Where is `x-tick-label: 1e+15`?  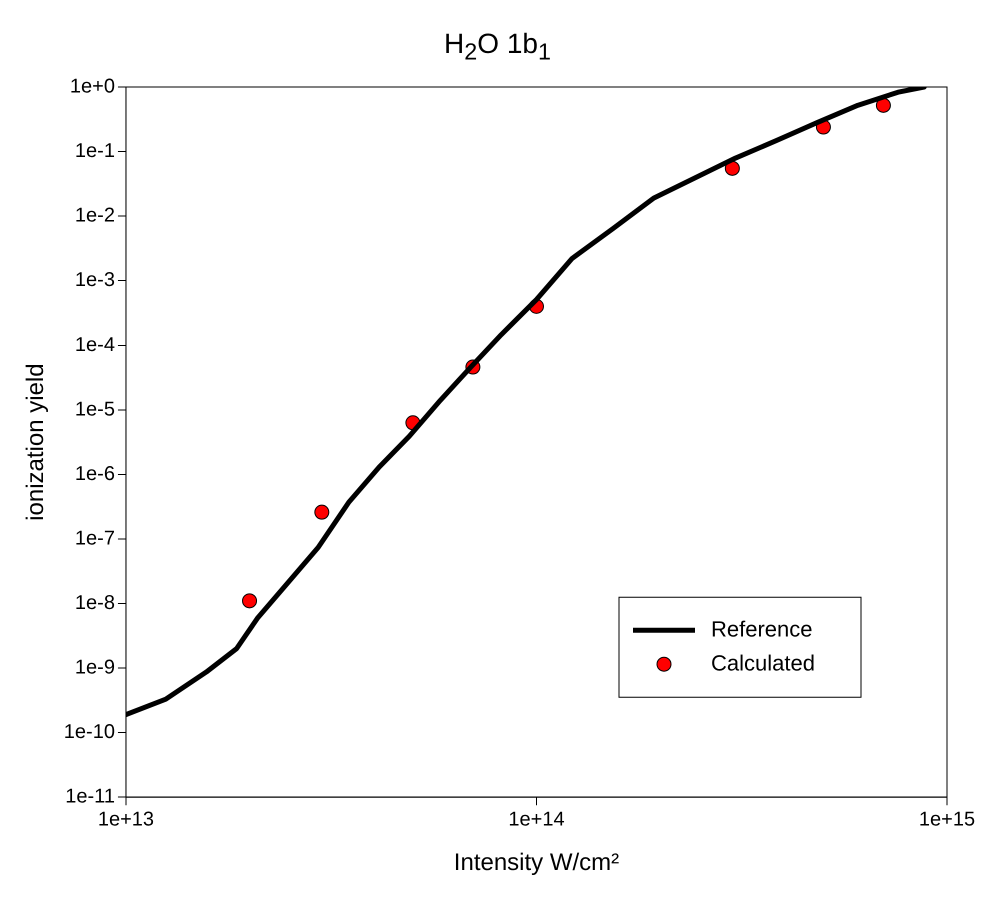 x-tick-label: 1e+15 is located at coordinates (947, 819).